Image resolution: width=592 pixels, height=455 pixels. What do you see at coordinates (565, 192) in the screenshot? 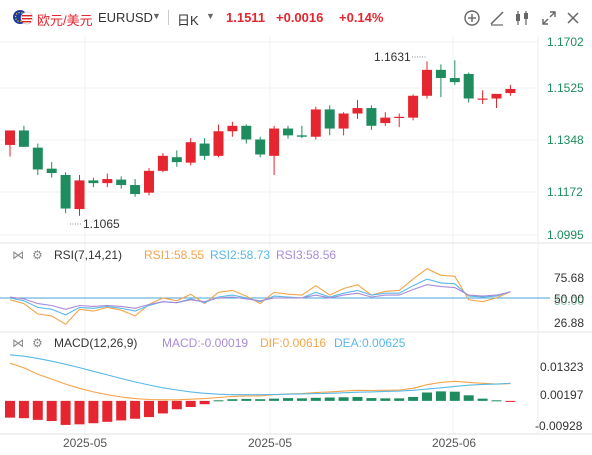
I see `price-tick: 1.1172` at bounding box center [565, 192].